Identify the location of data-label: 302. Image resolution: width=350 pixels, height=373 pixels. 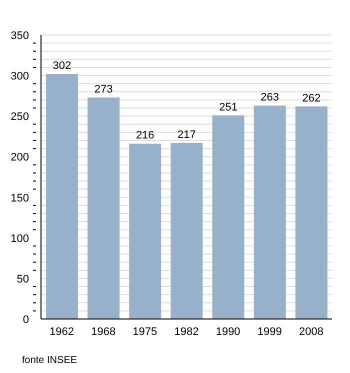
(62, 66).